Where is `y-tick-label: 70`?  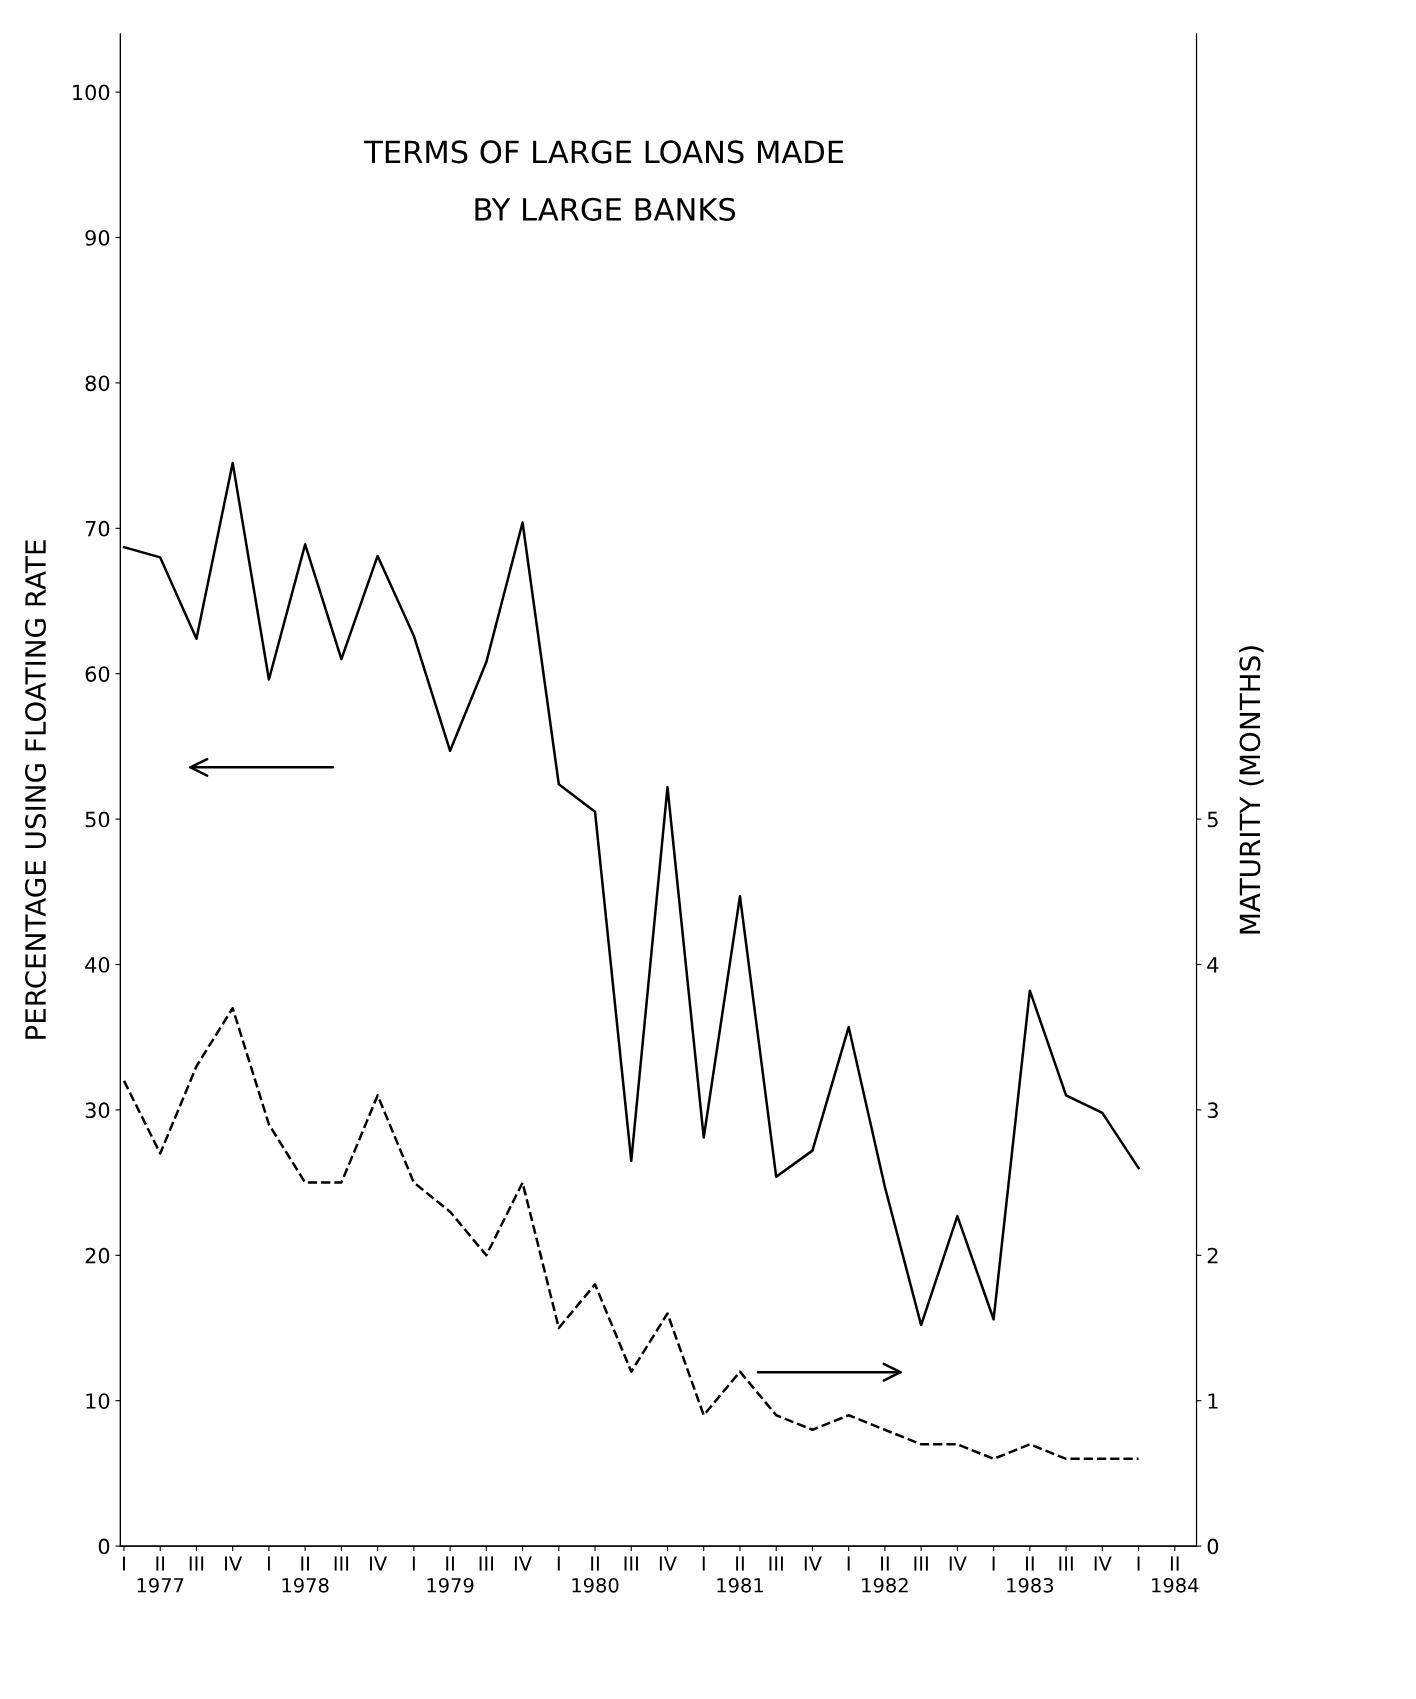
y-tick-label: 70 is located at coordinates (97, 528).